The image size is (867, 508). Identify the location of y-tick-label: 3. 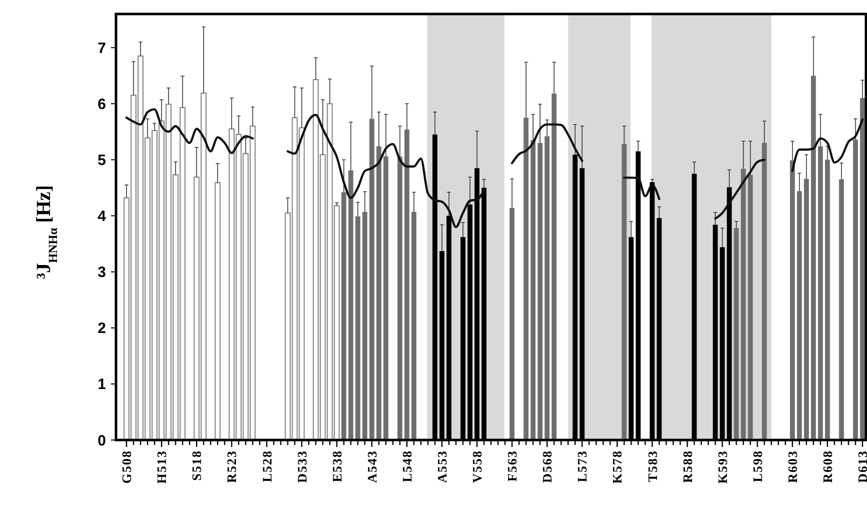
(102, 273).